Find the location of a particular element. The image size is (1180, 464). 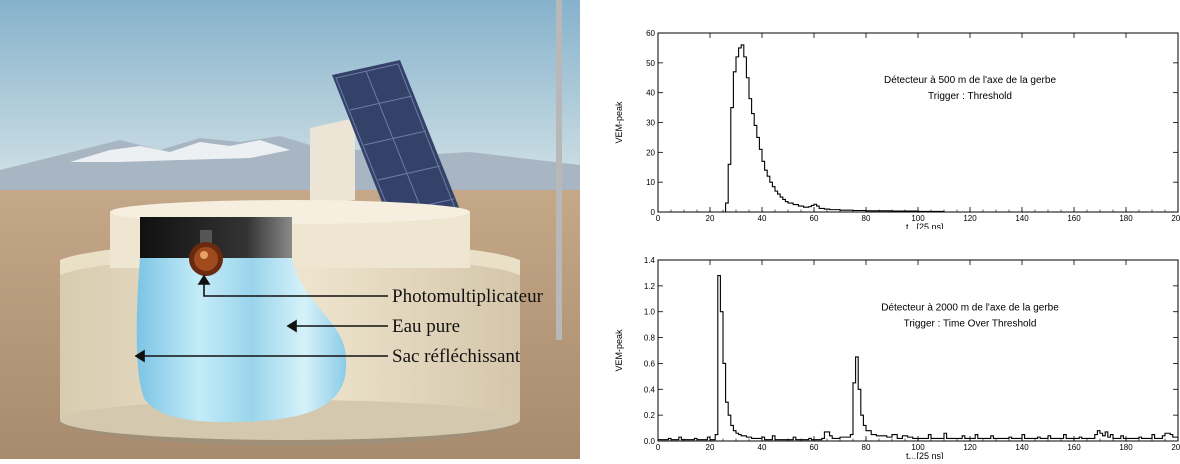

annotation-line: Détecteur à 2000 m de l'axe de la gerbe is located at coordinates (970, 308).